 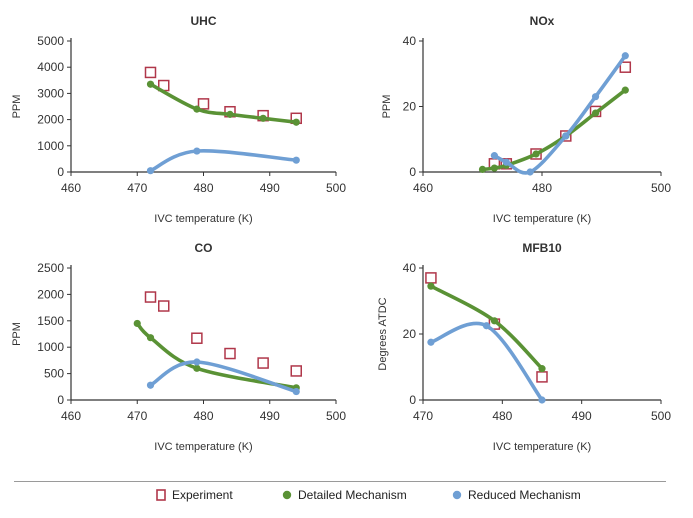 I want to click on chart-1-x-axis-label: IVC temperature (K), so click(x=203, y=219).